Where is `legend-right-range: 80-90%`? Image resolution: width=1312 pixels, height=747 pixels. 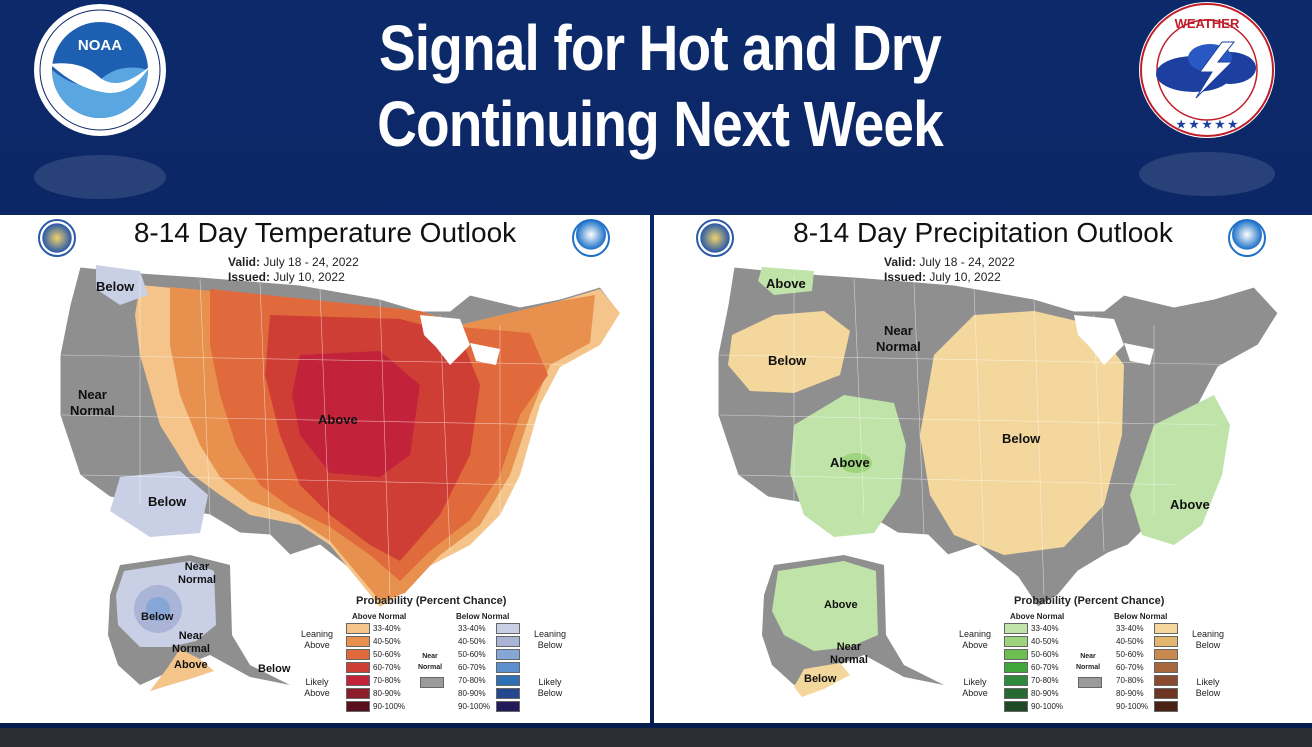
legend-right-range: 80-90% is located at coordinates (1130, 693).